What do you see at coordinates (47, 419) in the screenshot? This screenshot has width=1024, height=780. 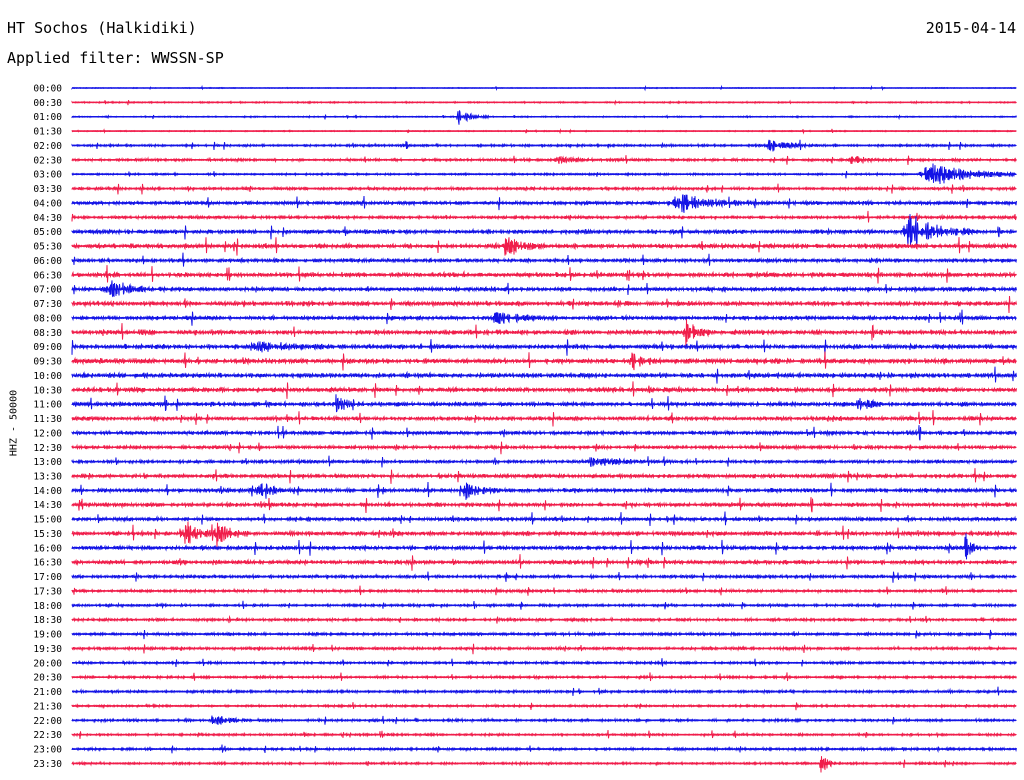 I see `row-time-label: 11:30` at bounding box center [47, 419].